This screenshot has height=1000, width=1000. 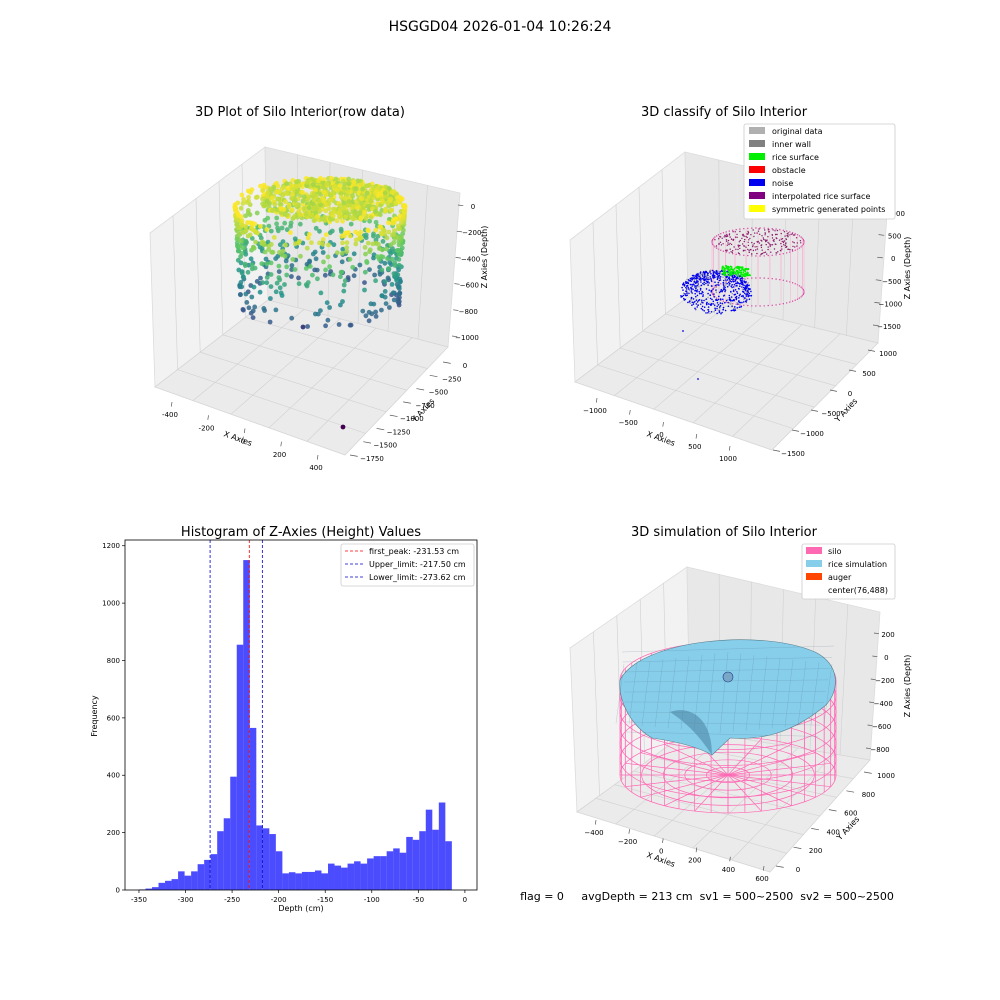 What do you see at coordinates (660, 430) in the screenshot?
I see `classify-x-ticks: −1000 −500 0 500 1000` at bounding box center [660, 430].